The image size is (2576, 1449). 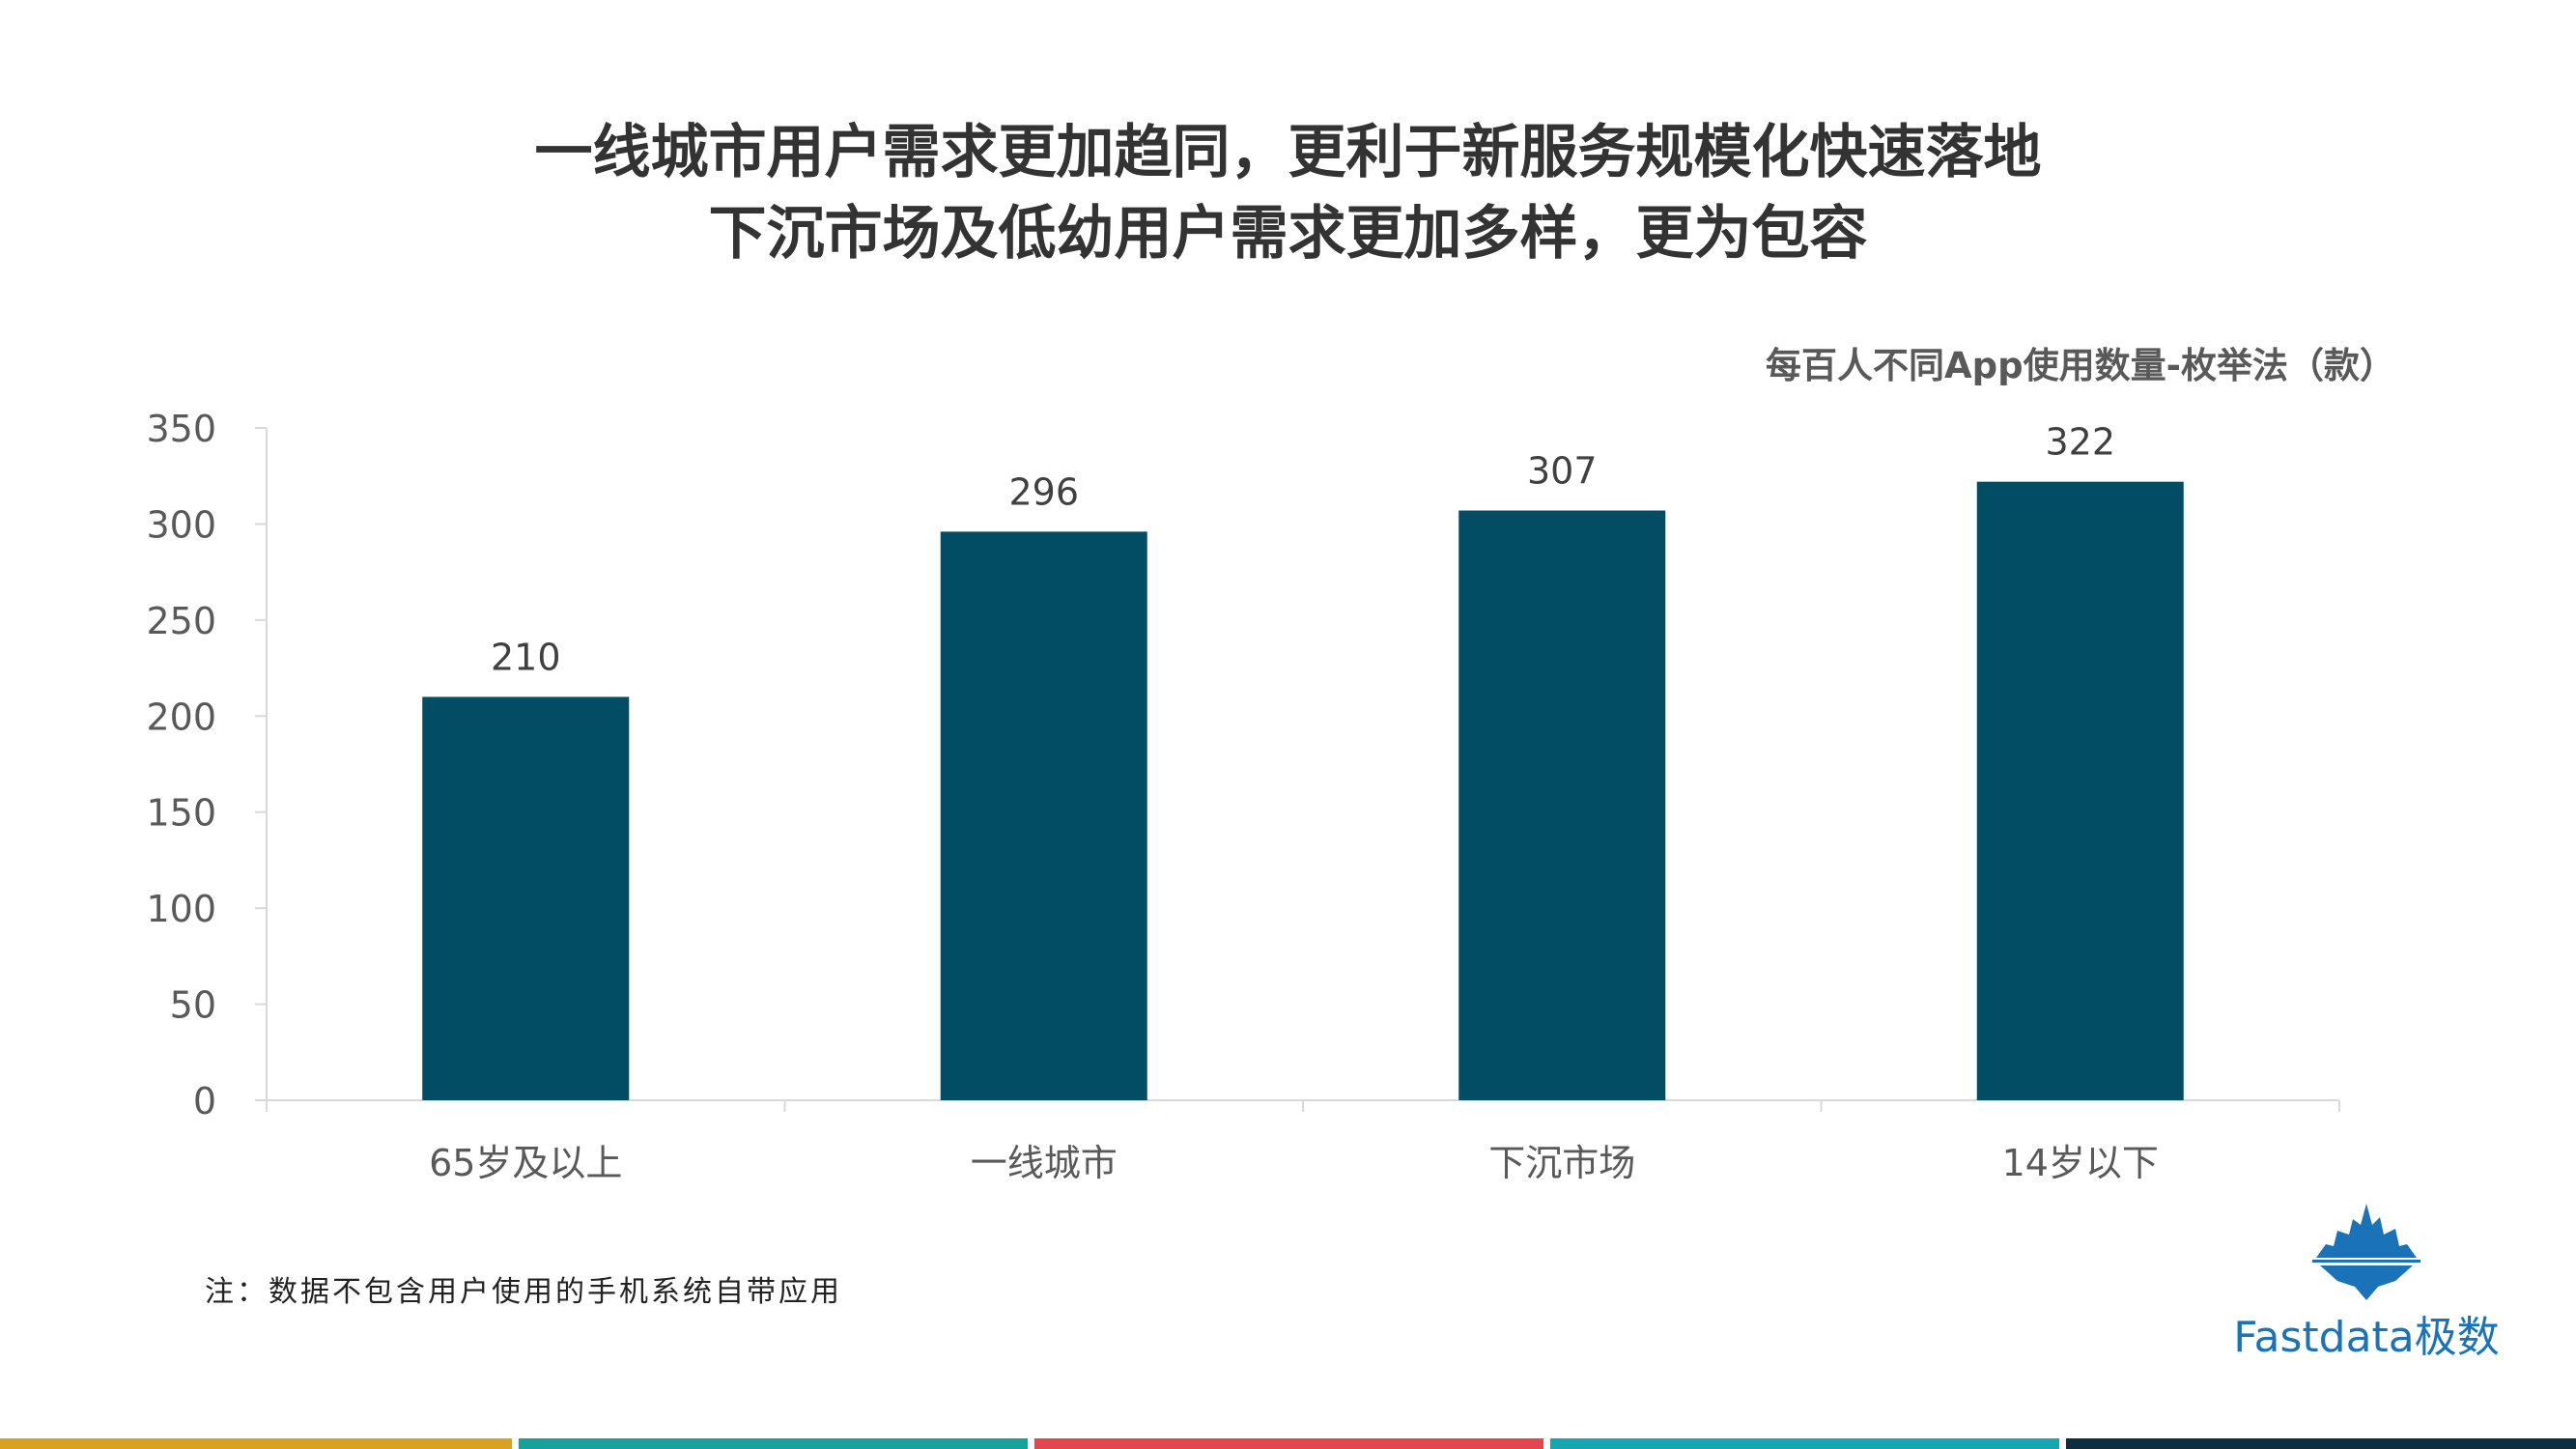 What do you see at coordinates (1288, 234) in the screenshot?
I see `title-line-2: 下沉市场及低幼用户需求更加多样，更为包容` at bounding box center [1288, 234].